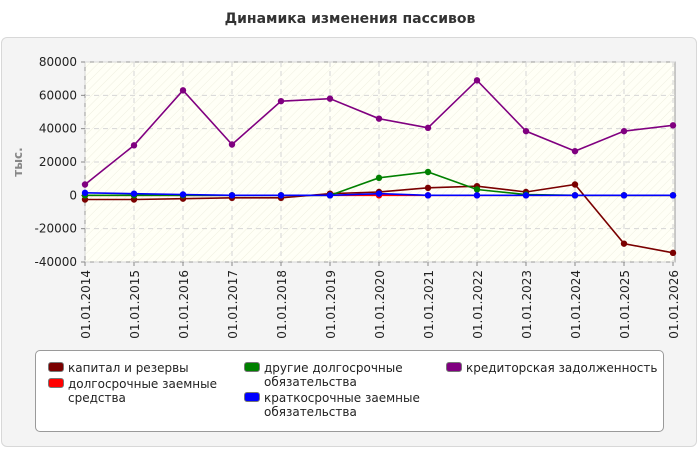  I want to click on legend-item: другие долгосрочные обязательства, so click(339, 375).